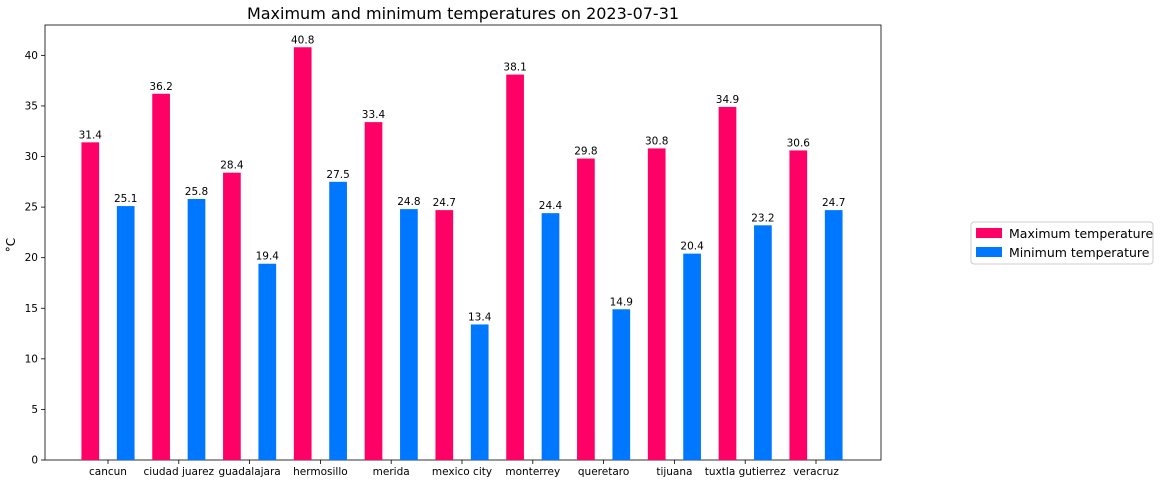 The height and width of the screenshot is (484, 1160). I want to click on x-tick-label: merida, so click(391, 472).